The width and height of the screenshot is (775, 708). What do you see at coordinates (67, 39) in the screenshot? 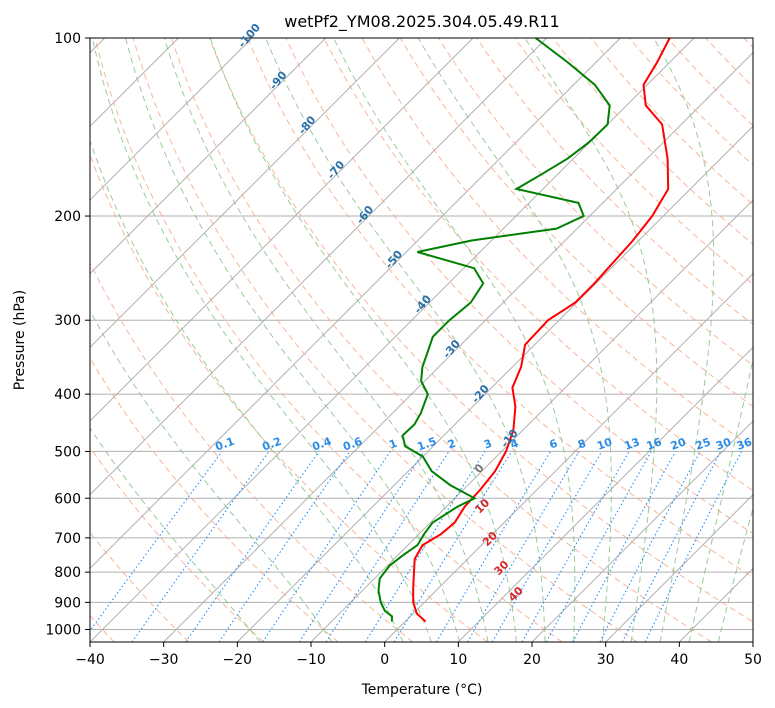
I see `y-tick-label: 100` at bounding box center [67, 39].